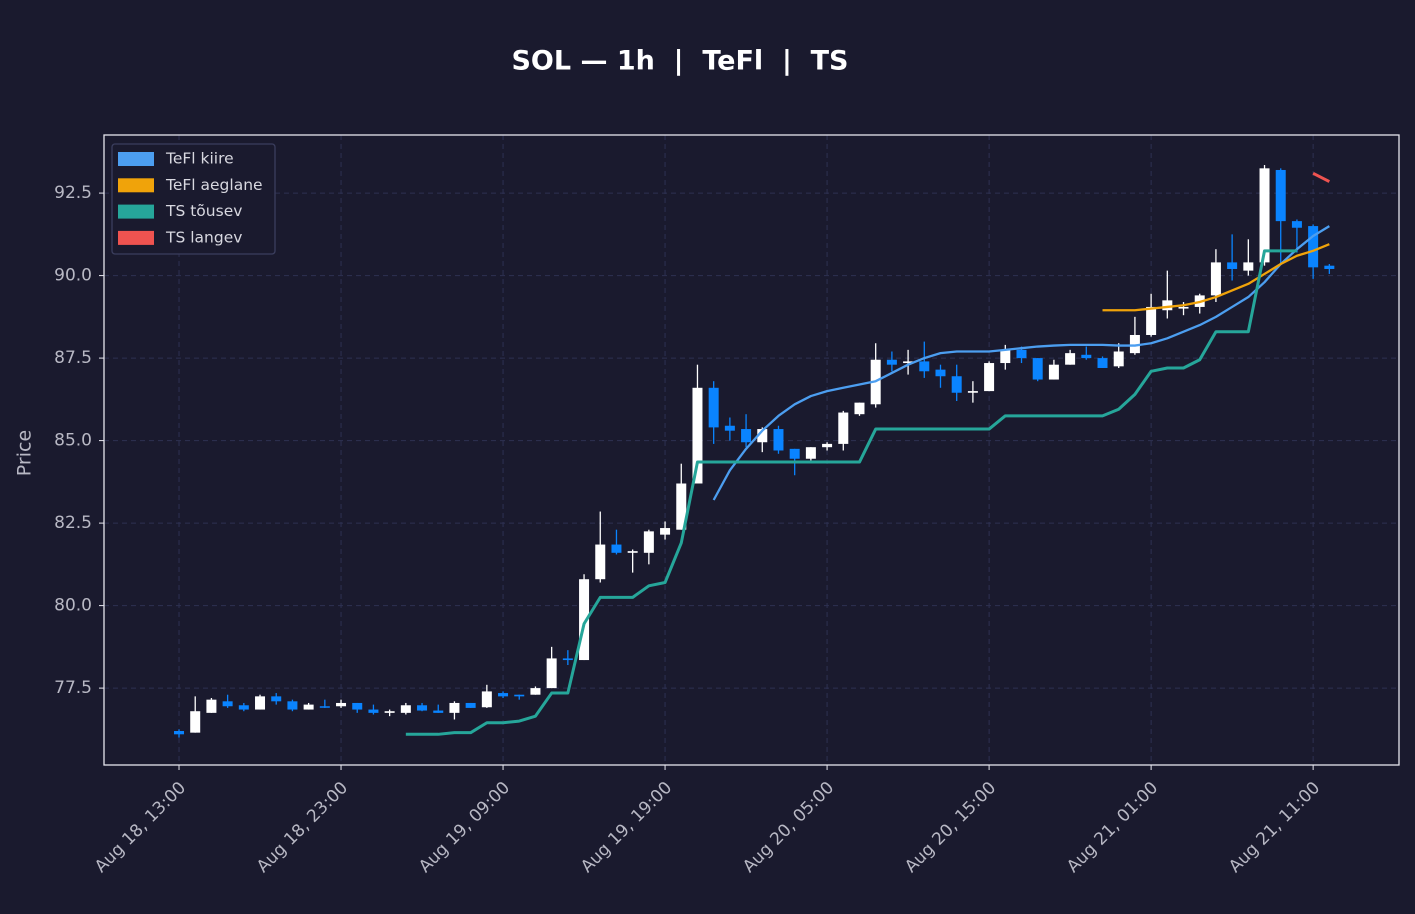 This screenshot has width=1415, height=914. I want to click on y-tick-label: 77.5, so click(73, 688).